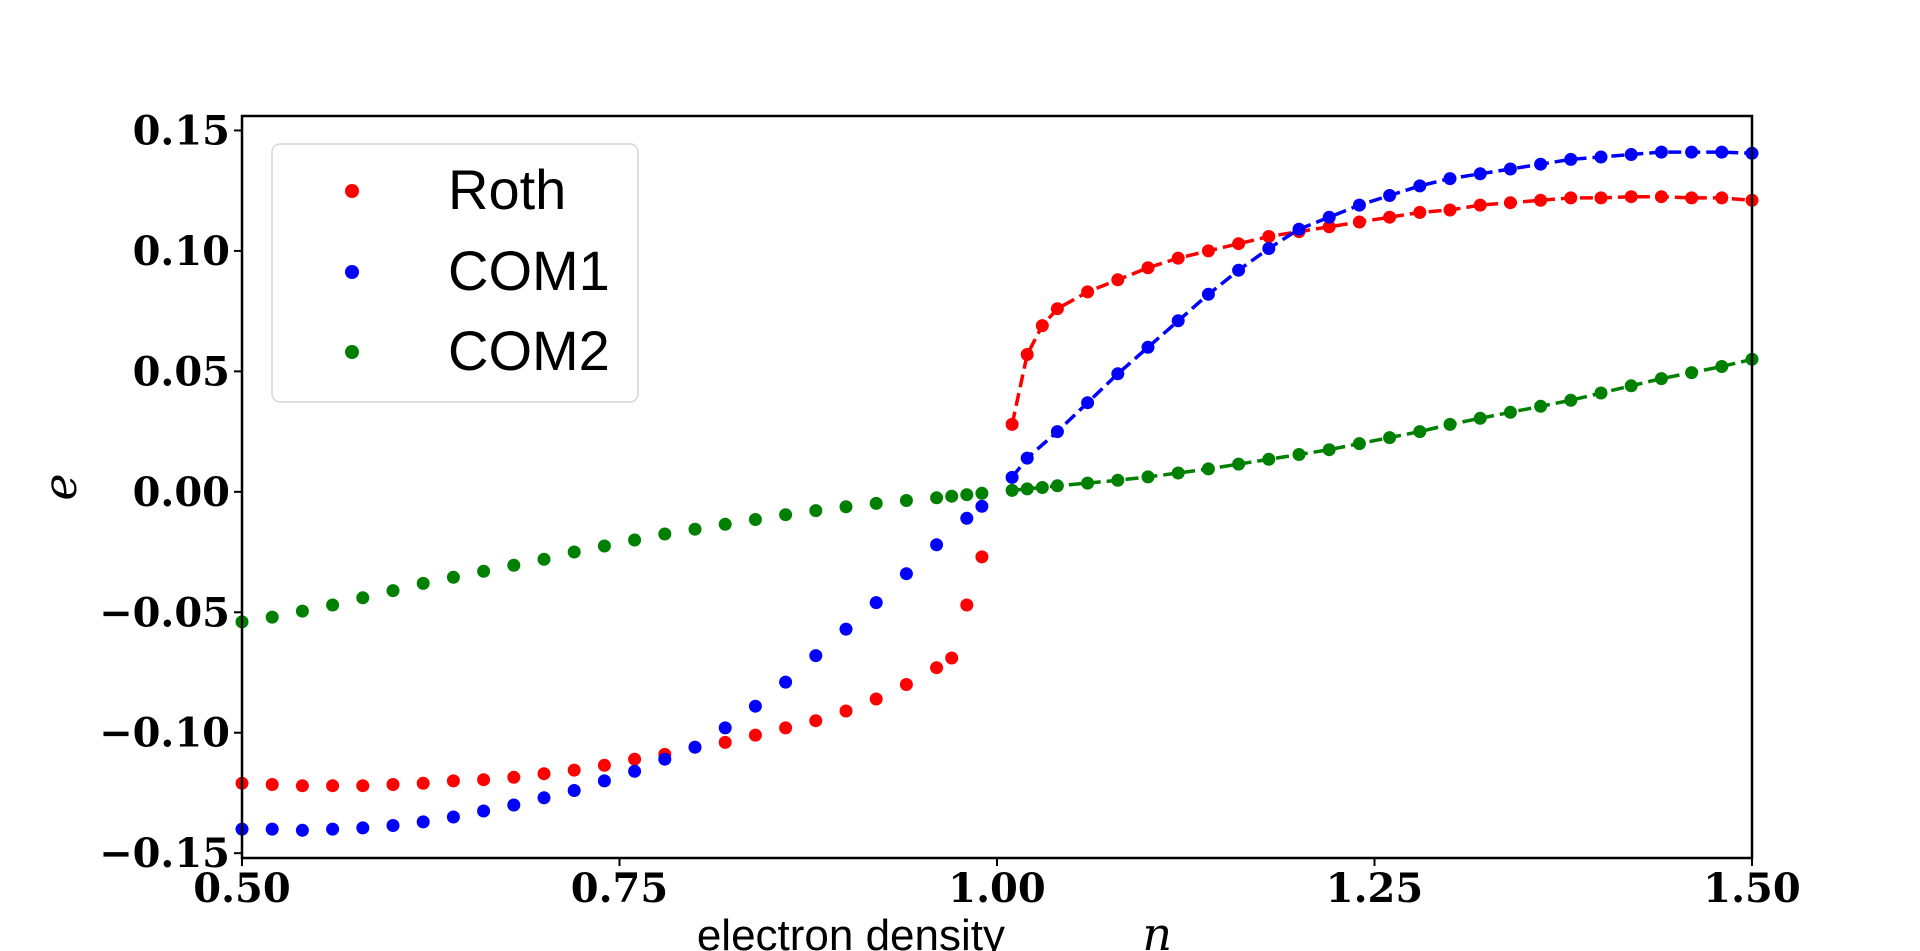  I want to click on x-tick-label: 1.00, so click(996, 888).